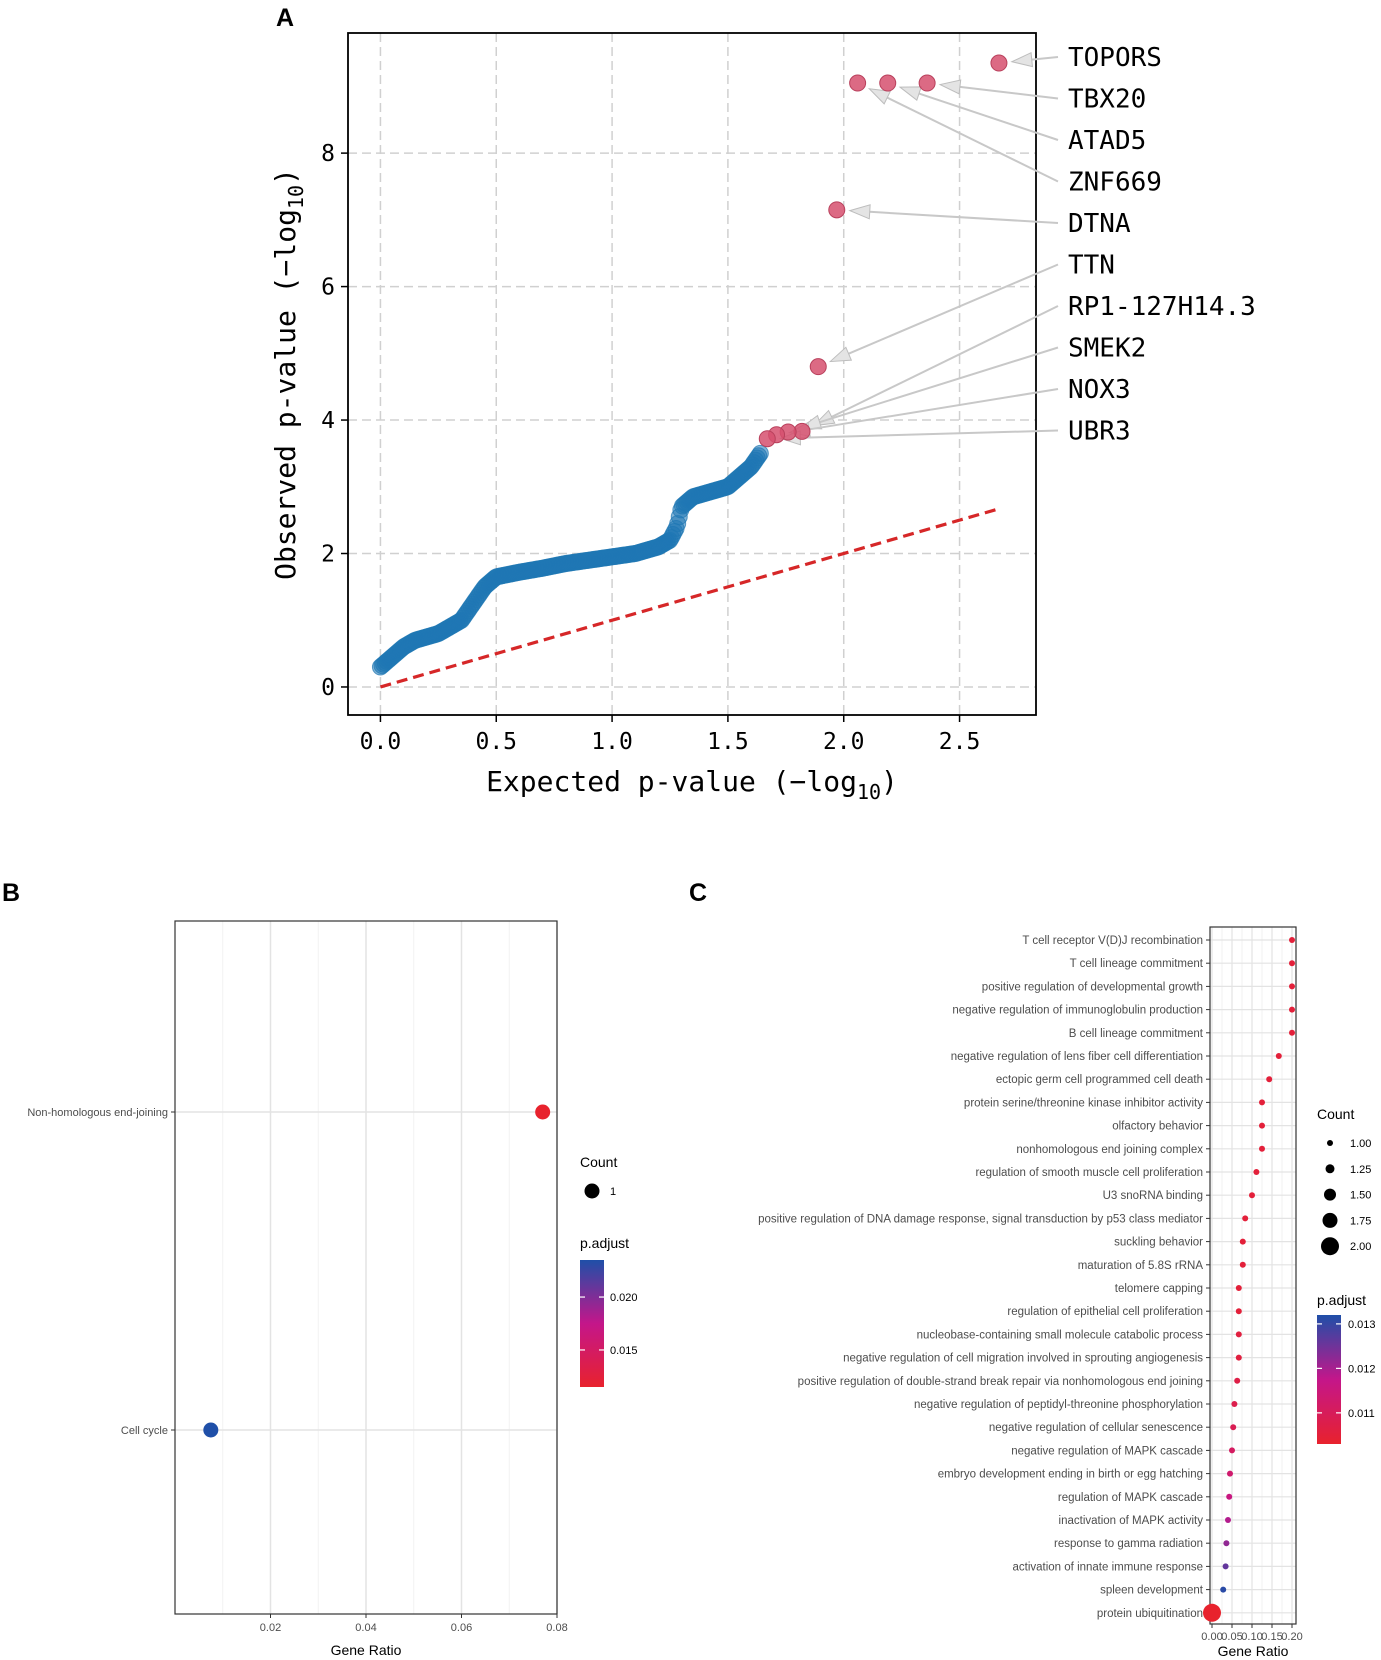  Describe the element at coordinates (592, 1323) in the screenshot. I see `padjust-colorbar` at that location.